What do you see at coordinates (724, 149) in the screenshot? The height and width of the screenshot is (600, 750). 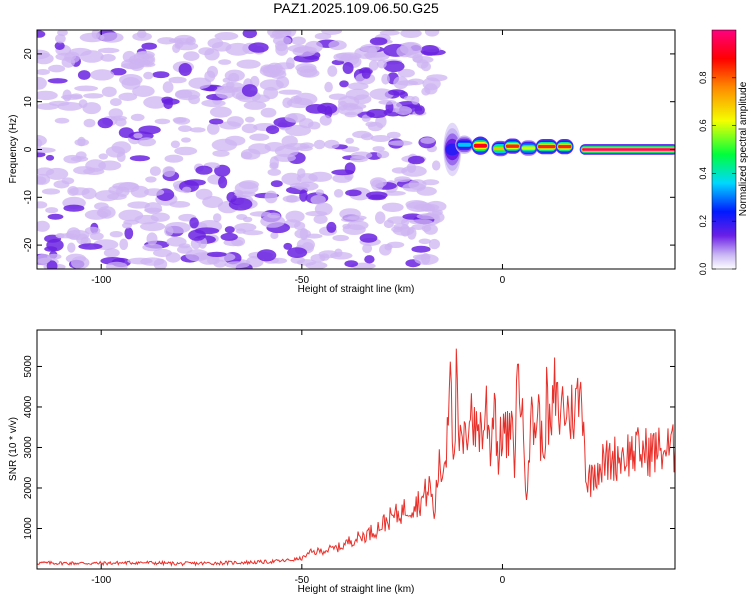 I see `colorbar-gradient` at bounding box center [724, 149].